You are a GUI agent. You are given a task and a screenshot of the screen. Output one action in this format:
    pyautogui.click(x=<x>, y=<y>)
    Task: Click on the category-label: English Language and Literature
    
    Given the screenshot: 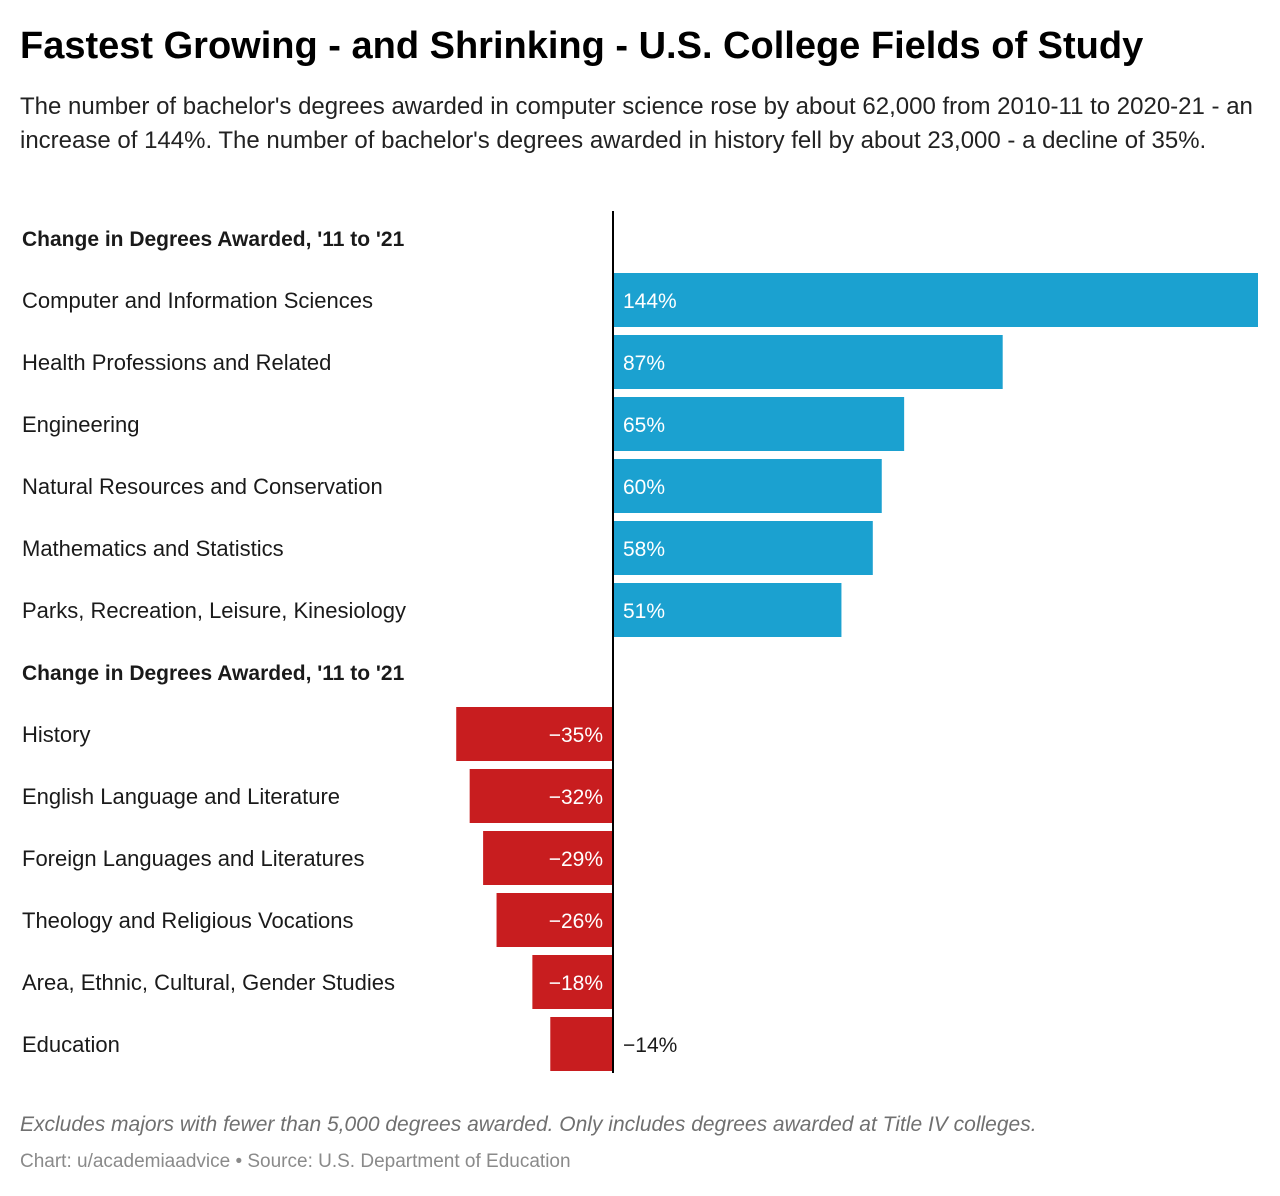 What is the action you would take?
    pyautogui.click(x=181, y=796)
    